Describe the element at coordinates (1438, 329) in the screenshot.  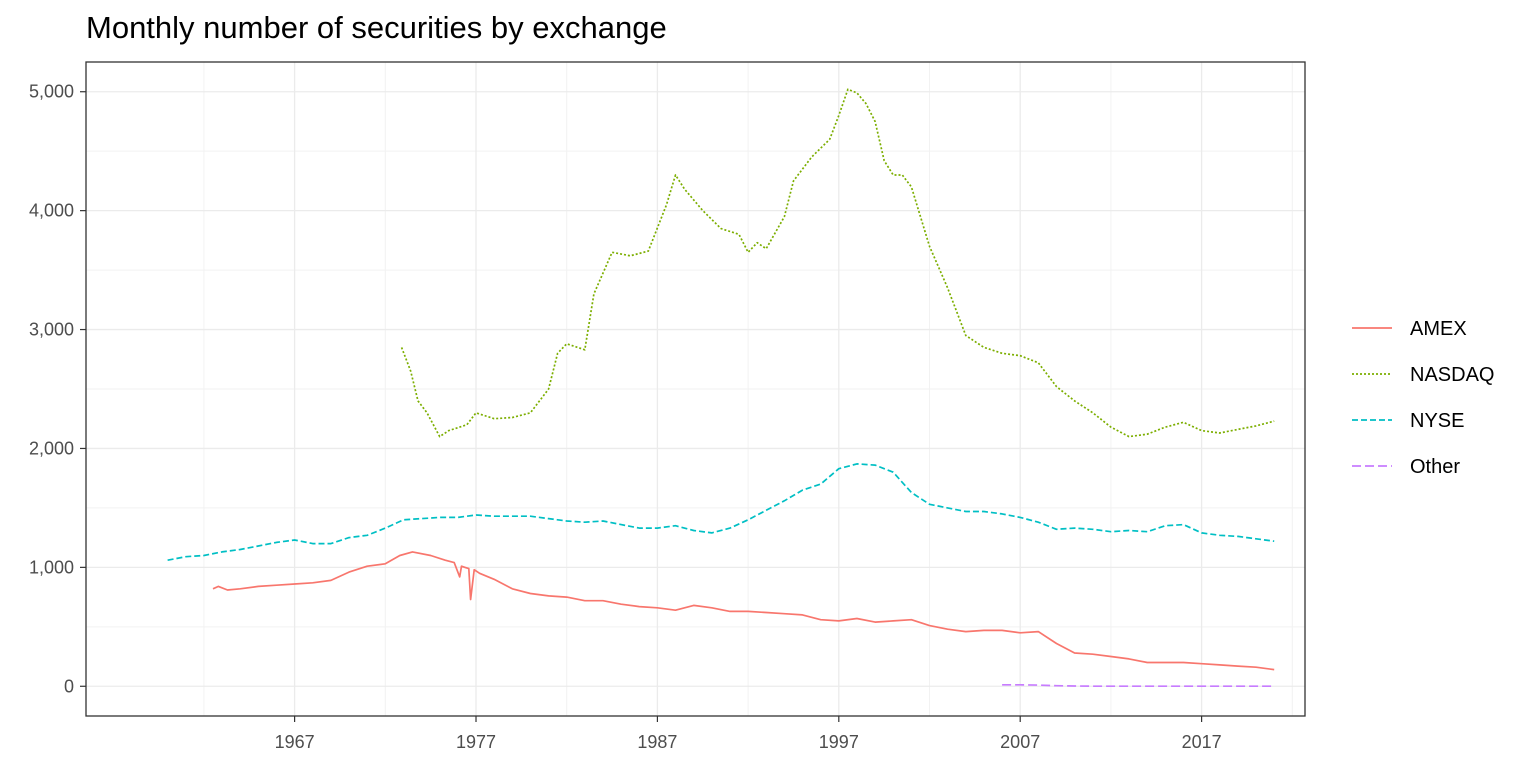
I see `legend-label-amex: AMEX` at that location.